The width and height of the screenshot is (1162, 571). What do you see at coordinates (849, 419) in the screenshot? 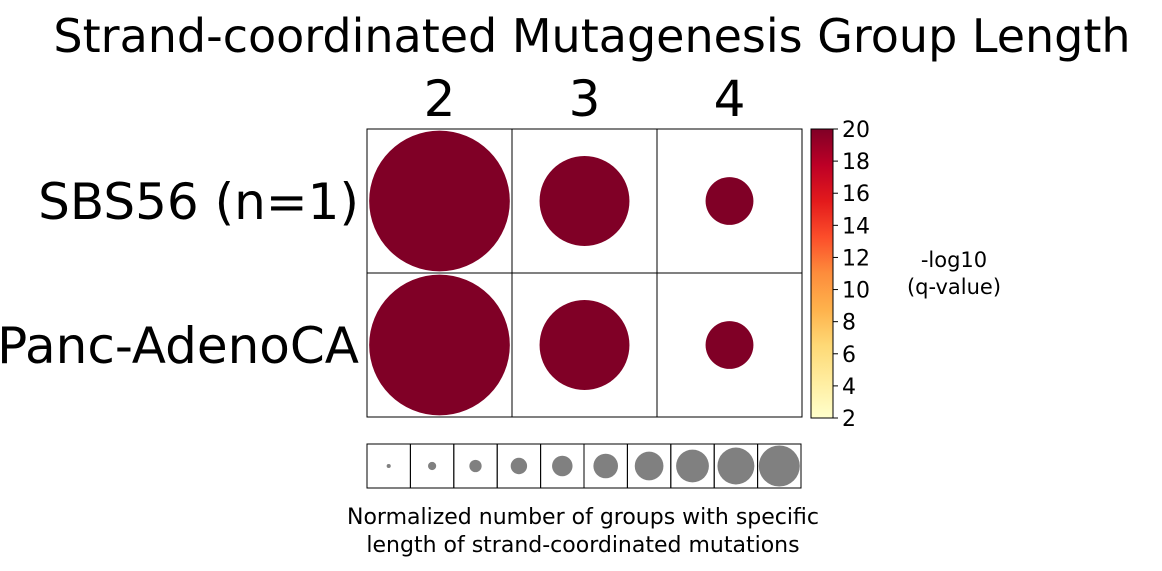
I see `colorbar-tick-label: 2` at bounding box center [849, 419].